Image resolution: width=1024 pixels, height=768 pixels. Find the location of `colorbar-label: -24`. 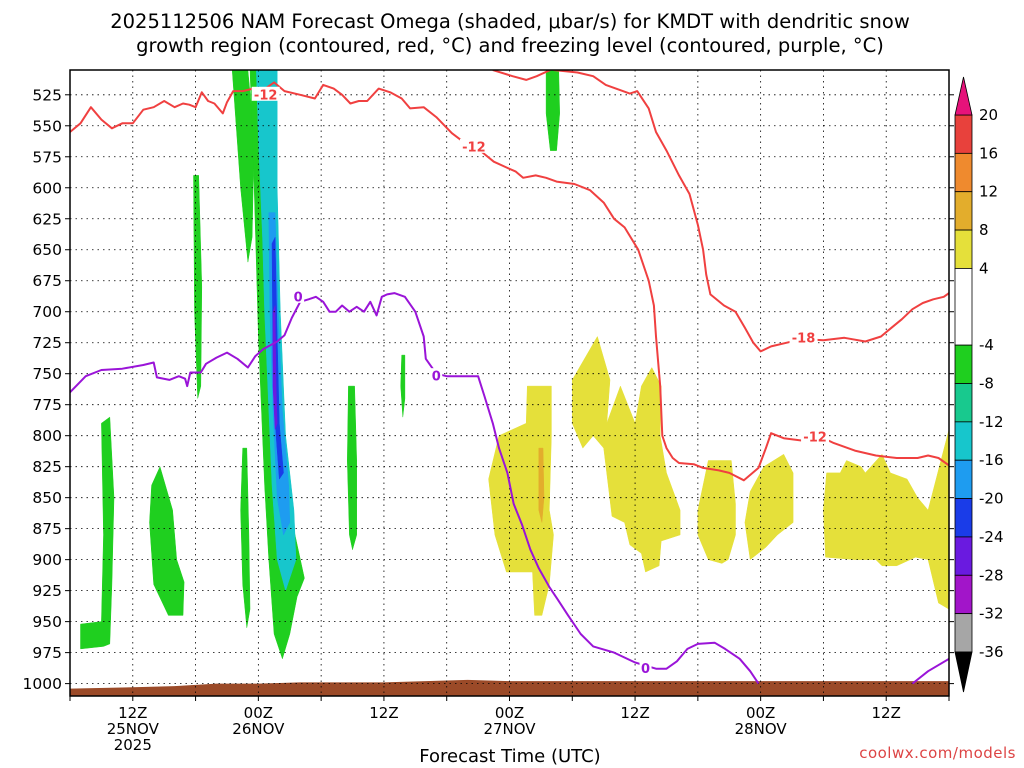

colorbar-label: -24 is located at coordinates (991, 537).